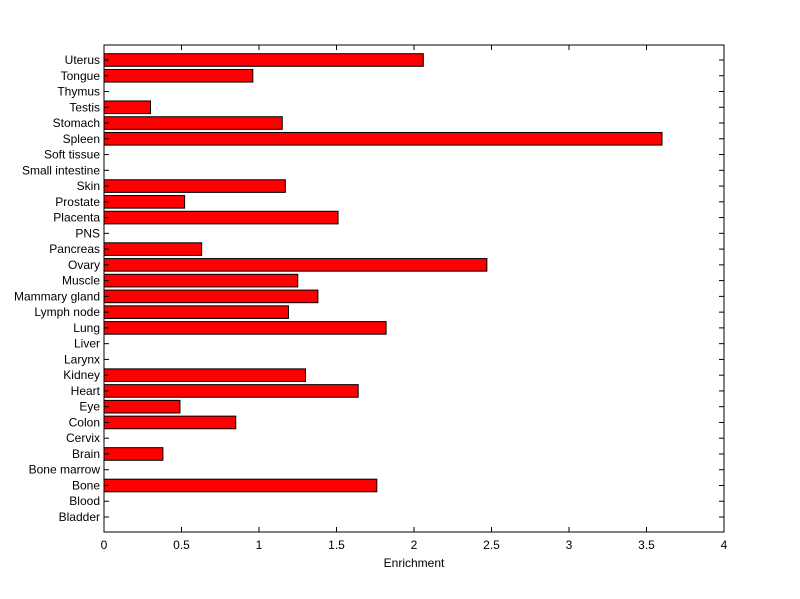 The height and width of the screenshot is (599, 800). Describe the element at coordinates (104, 545) in the screenshot. I see `x-tick-label-0: 0` at that location.